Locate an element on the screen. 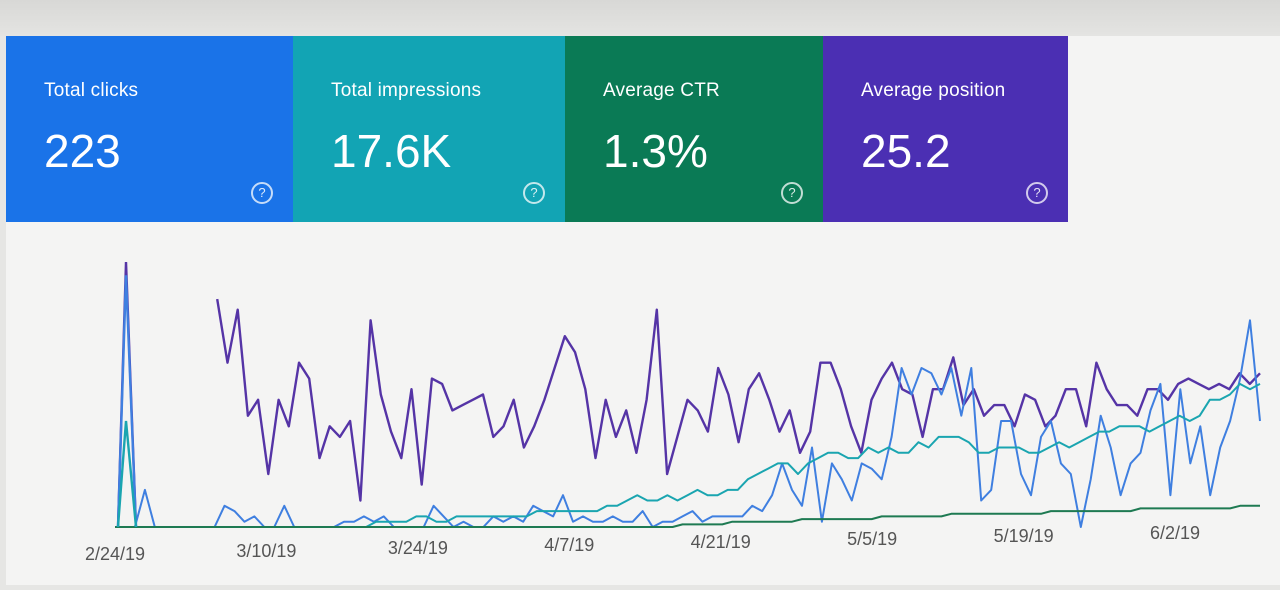 The height and width of the screenshot is (590, 1280). metric-value: 17.6K is located at coordinates (391, 151).